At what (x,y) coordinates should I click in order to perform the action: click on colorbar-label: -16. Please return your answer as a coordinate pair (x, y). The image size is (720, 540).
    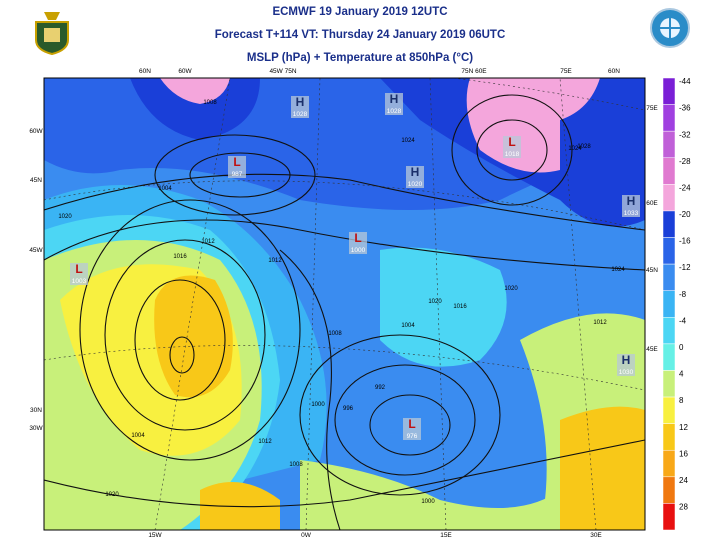
    Looking at the image, I should click on (685, 241).